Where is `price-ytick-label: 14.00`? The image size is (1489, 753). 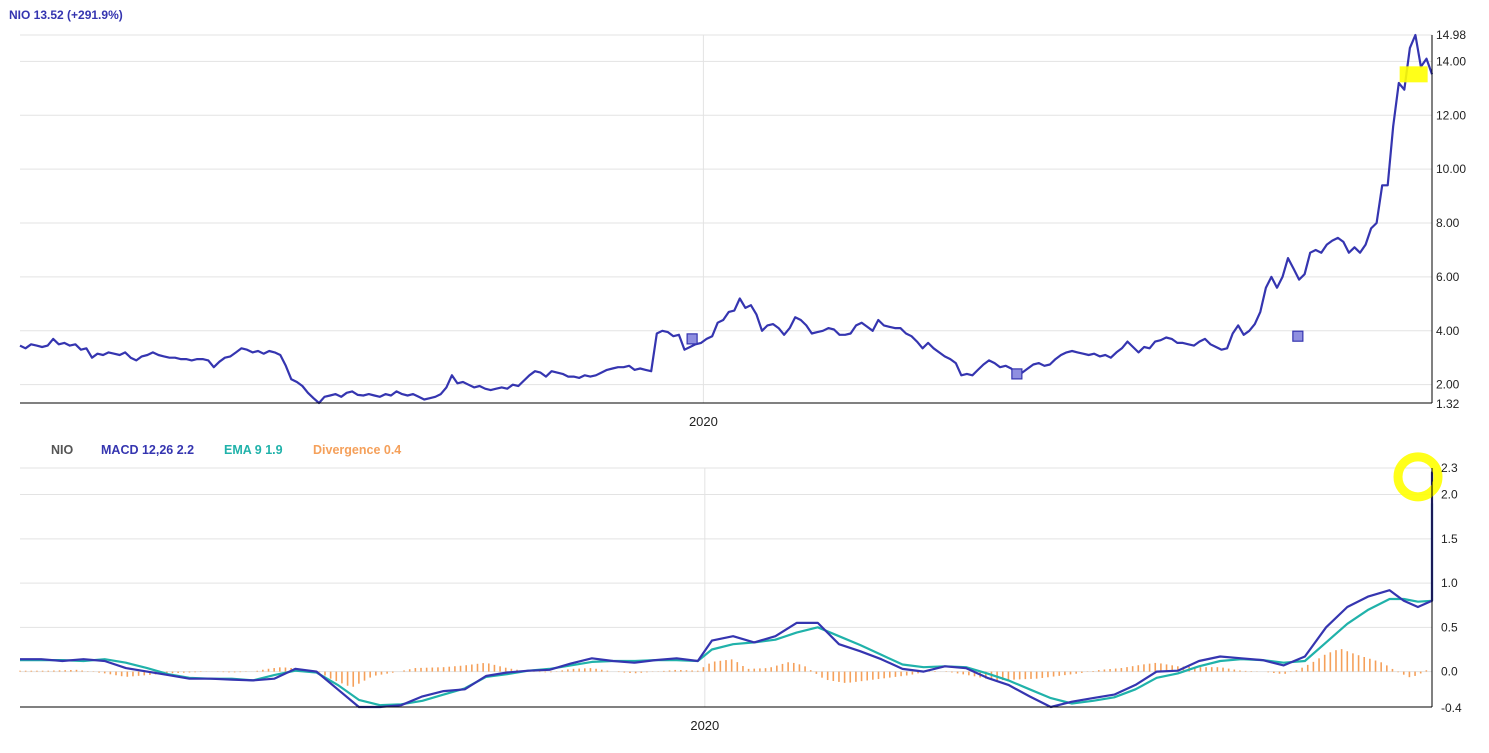 price-ytick-label: 14.00 is located at coordinates (1451, 61).